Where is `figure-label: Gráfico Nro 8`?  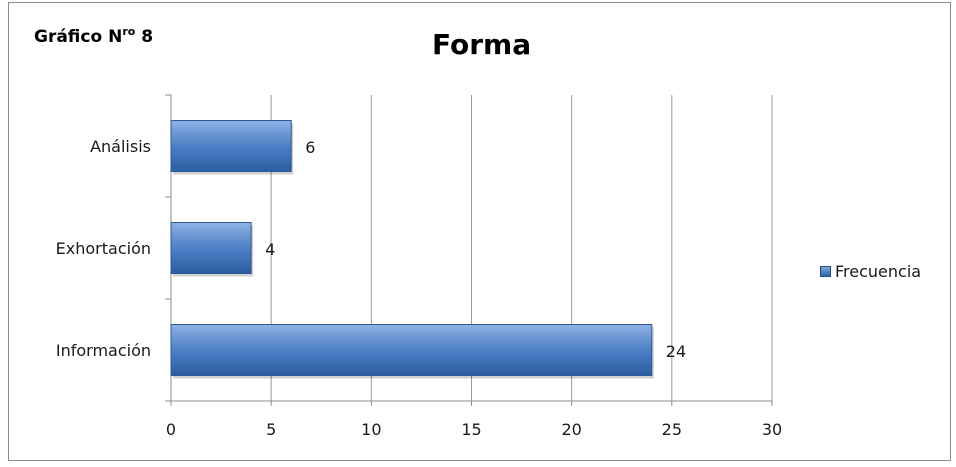
figure-label: Gráfico Nro 8 is located at coordinates (94, 36).